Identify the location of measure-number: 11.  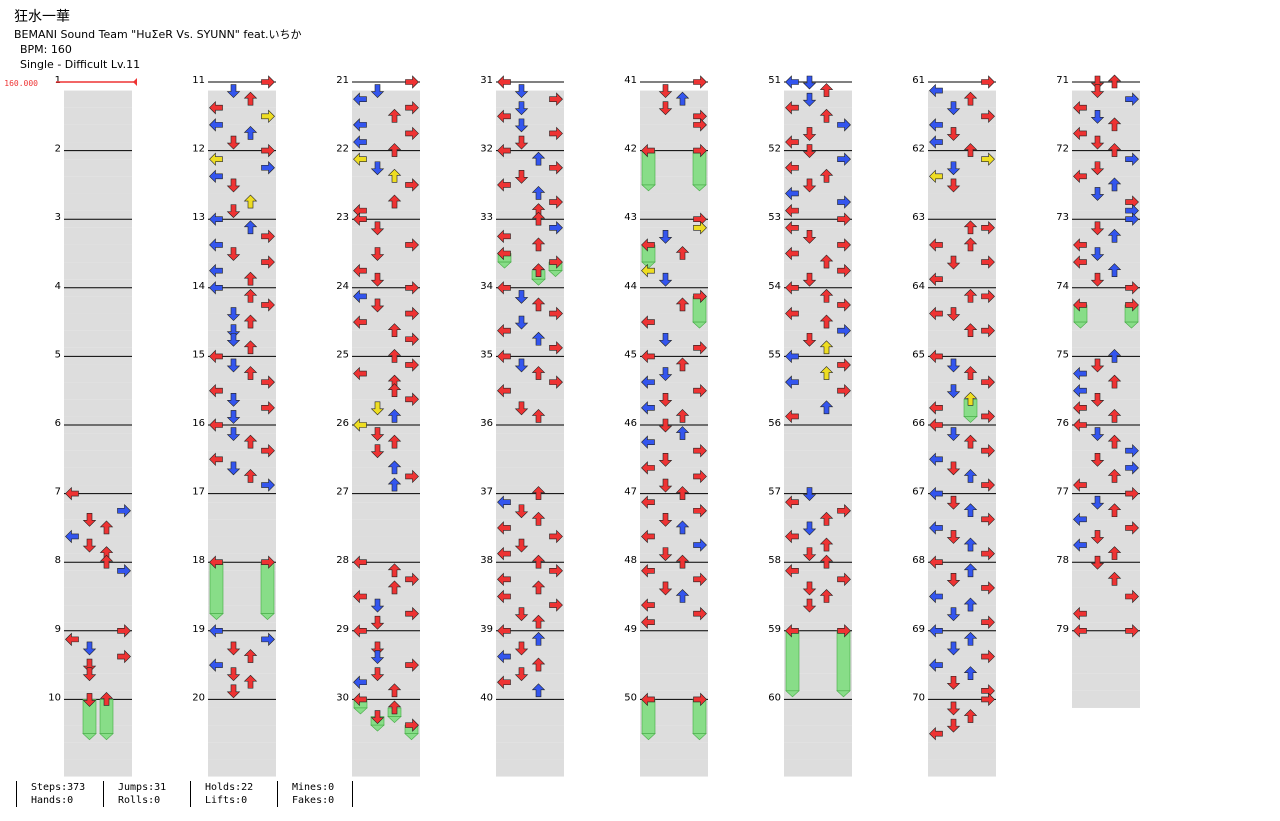
(198, 80).